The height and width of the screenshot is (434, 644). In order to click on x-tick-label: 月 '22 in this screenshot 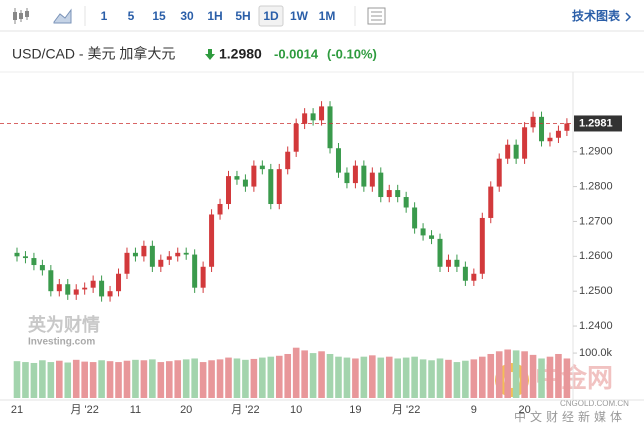, I will do `click(245, 410)`.